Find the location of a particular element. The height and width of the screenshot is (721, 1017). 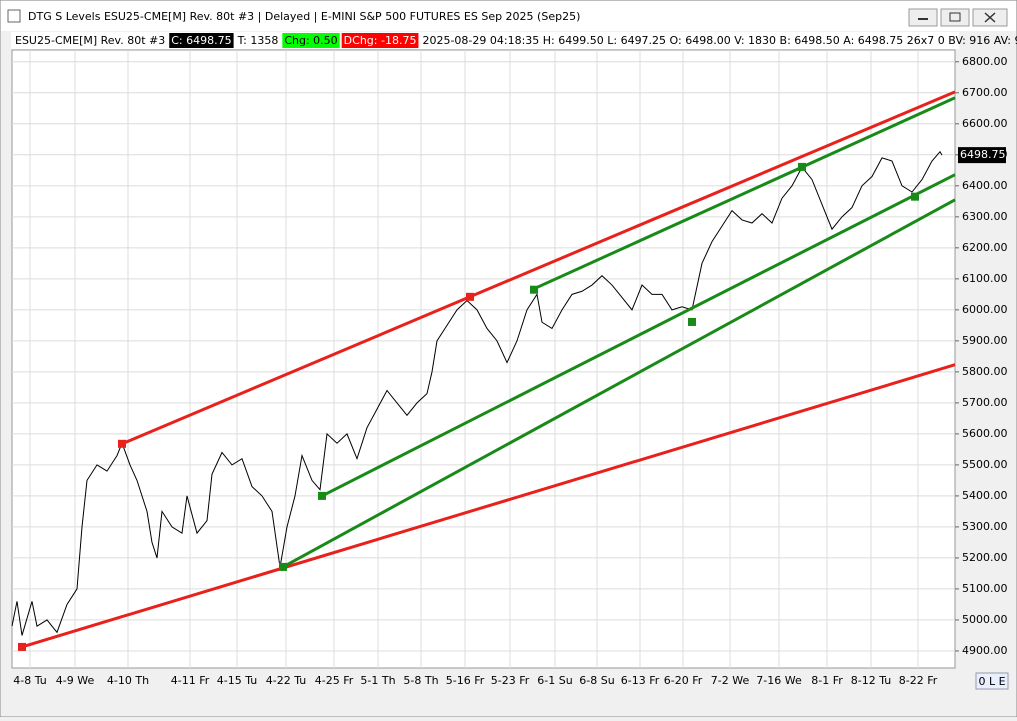

x-tick-label: 5-16 Fr is located at coordinates (465, 680).